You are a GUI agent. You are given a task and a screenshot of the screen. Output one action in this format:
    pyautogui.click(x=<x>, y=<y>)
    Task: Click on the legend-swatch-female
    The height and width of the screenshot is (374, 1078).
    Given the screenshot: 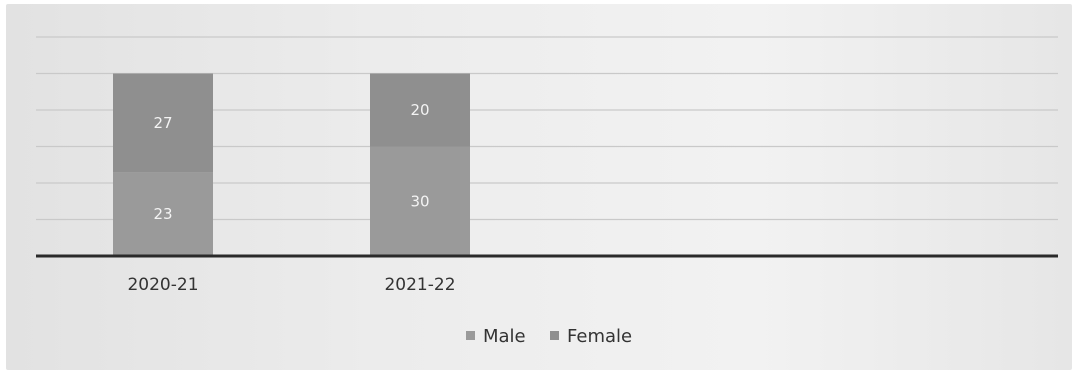 What is the action you would take?
    pyautogui.click(x=554, y=335)
    